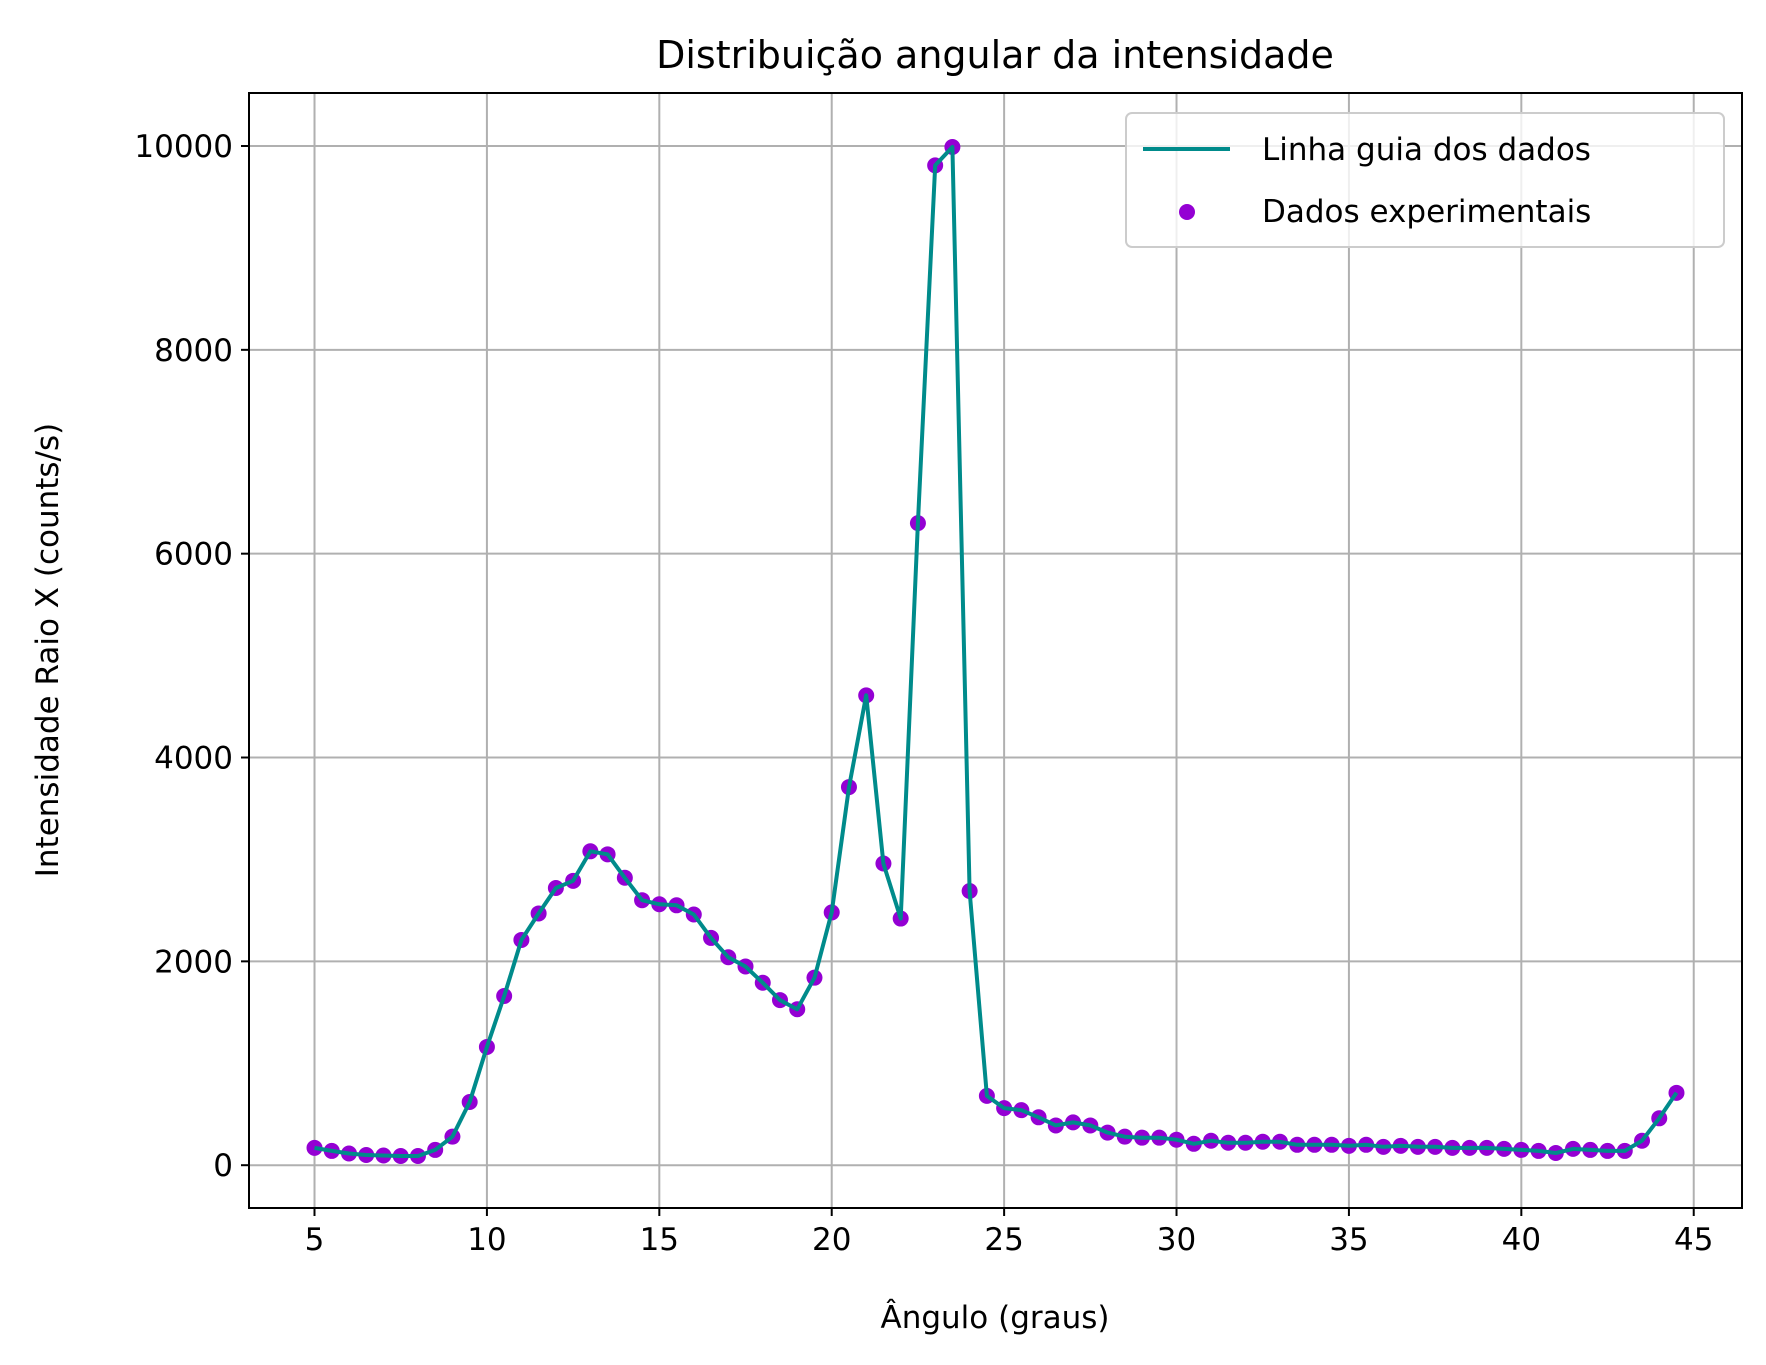  I want to click on x-tick-label: 15, so click(659, 1240).